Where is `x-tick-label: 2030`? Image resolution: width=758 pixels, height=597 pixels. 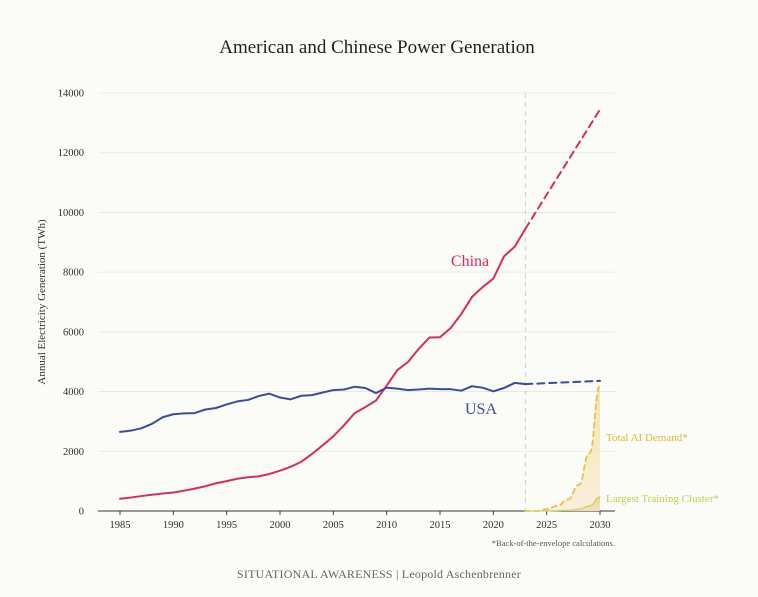 x-tick-label: 2030 is located at coordinates (600, 525).